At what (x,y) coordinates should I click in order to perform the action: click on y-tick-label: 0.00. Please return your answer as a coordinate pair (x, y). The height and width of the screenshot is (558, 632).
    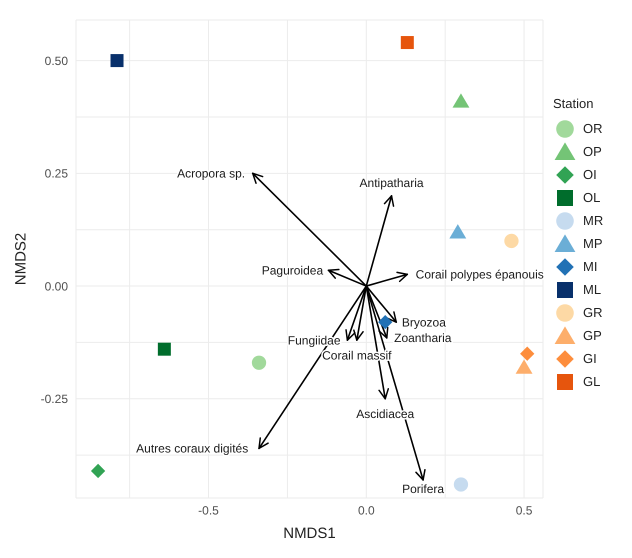
    Looking at the image, I should click on (56, 286).